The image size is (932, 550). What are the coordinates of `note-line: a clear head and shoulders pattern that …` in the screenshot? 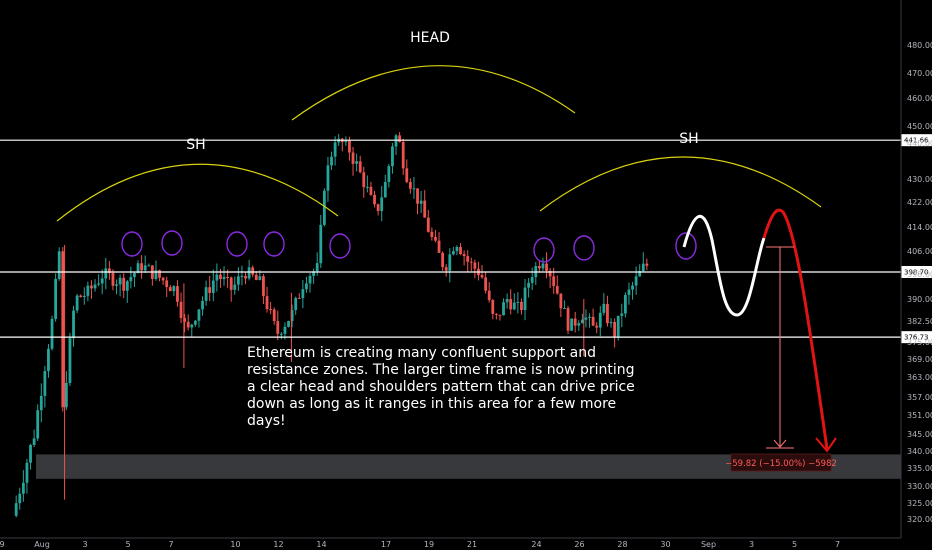 It's located at (441, 387).